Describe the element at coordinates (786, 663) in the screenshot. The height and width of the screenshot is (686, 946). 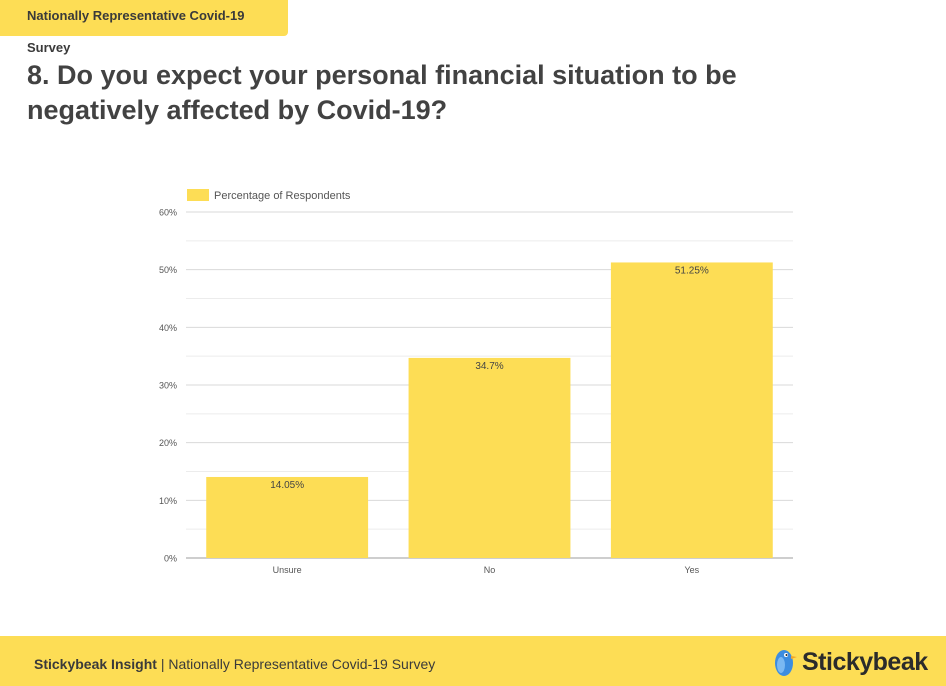
I see `bird-logo-icon` at that location.